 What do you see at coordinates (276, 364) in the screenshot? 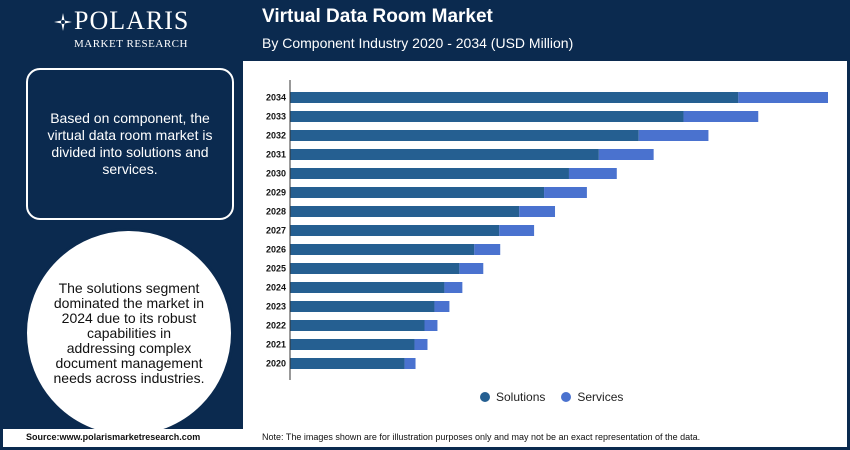
I see `y-tick-label-2020: 2020` at bounding box center [276, 364].